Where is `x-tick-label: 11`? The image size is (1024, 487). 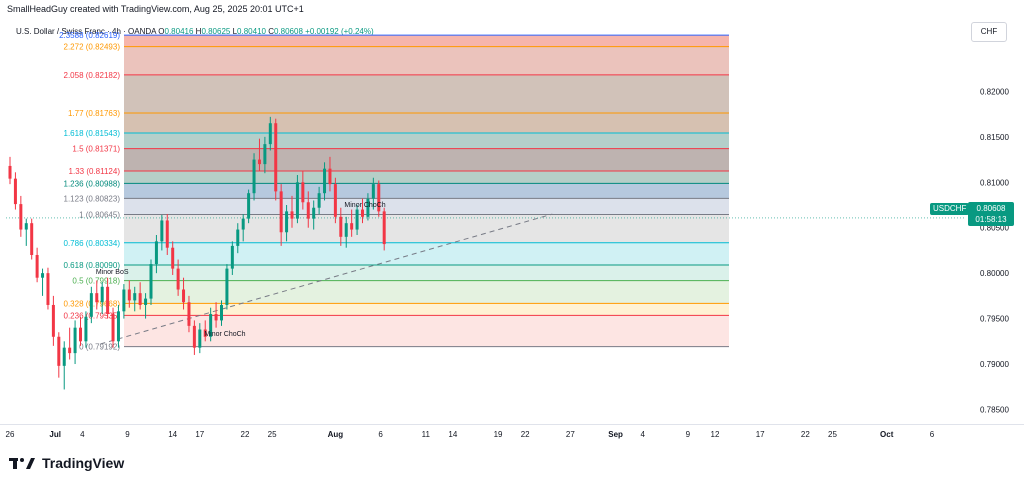
x-tick-label: 11 is located at coordinates (426, 434).